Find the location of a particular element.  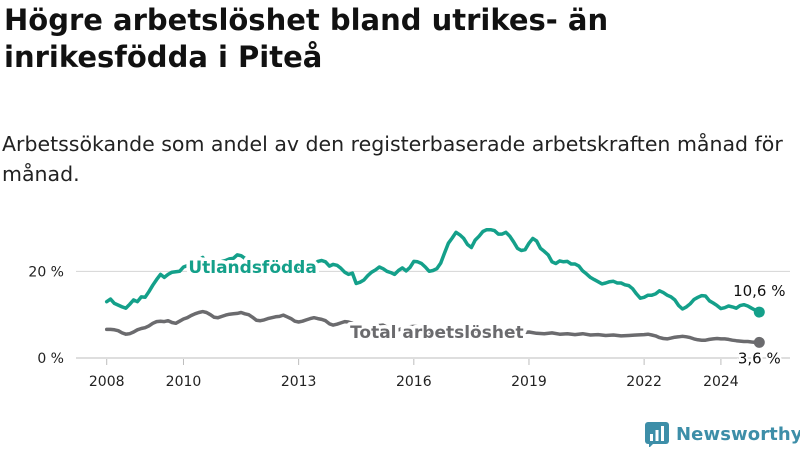

series-line is located at coordinates (433, 327).